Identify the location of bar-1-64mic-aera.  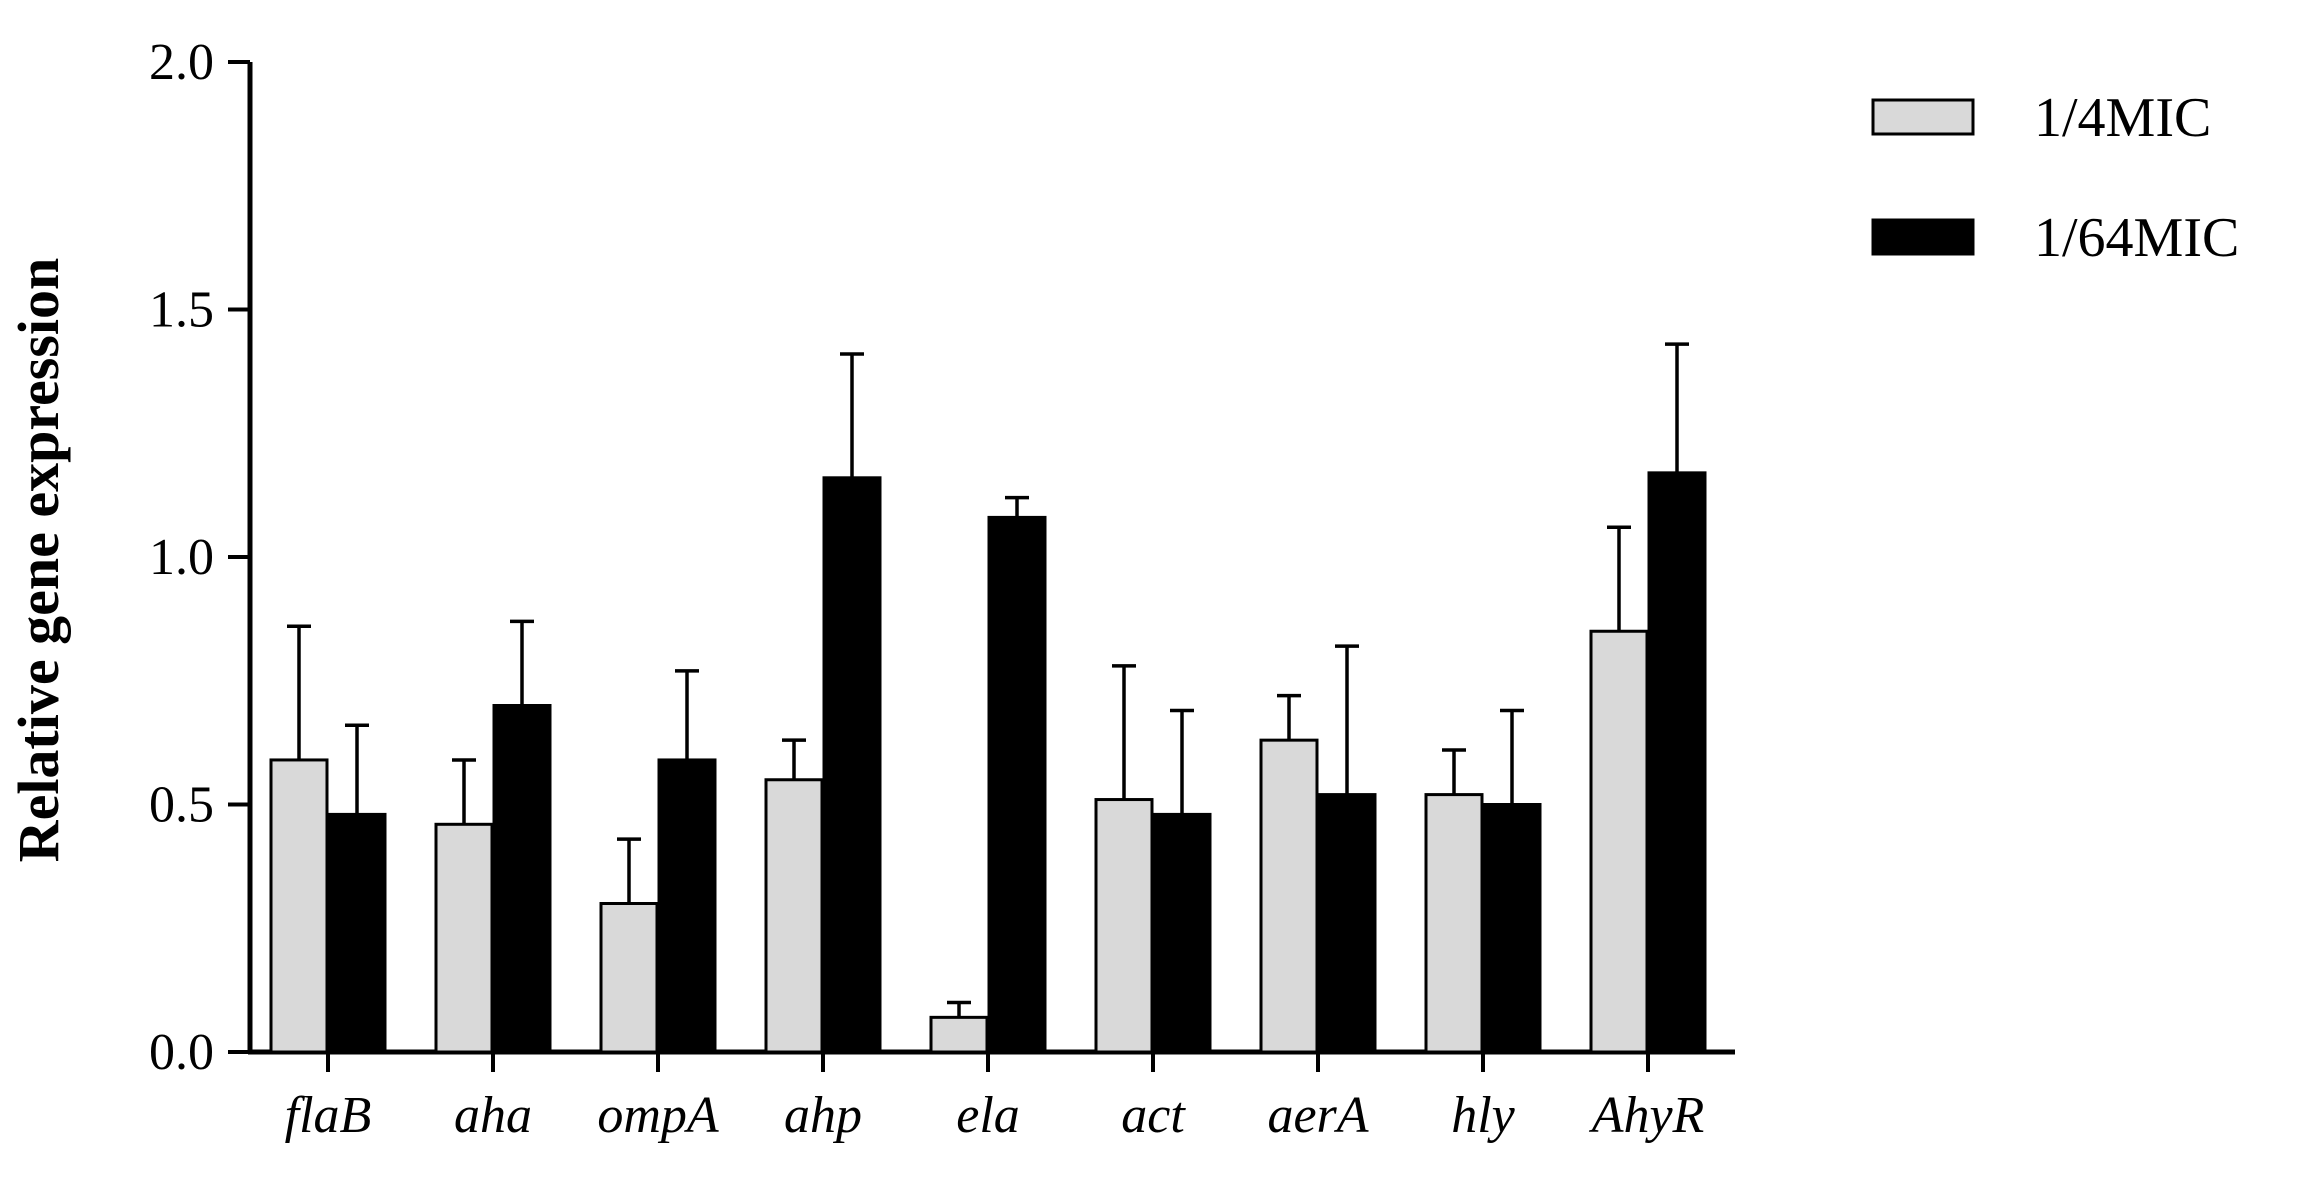
(1347, 923).